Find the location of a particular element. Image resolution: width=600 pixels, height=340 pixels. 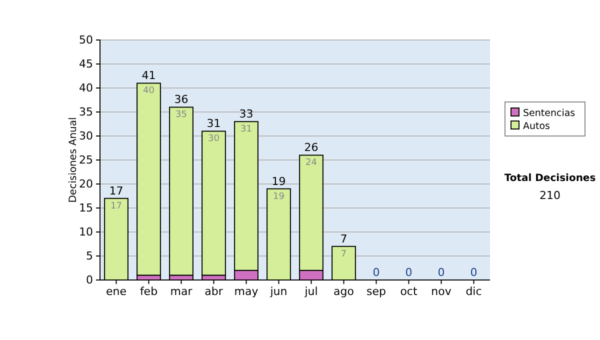

data-label: 17 is located at coordinates (116, 206).